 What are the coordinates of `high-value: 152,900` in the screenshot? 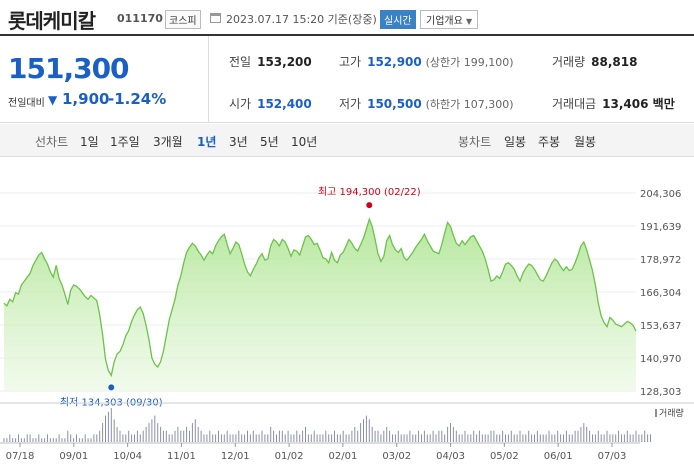 It's located at (394, 62).